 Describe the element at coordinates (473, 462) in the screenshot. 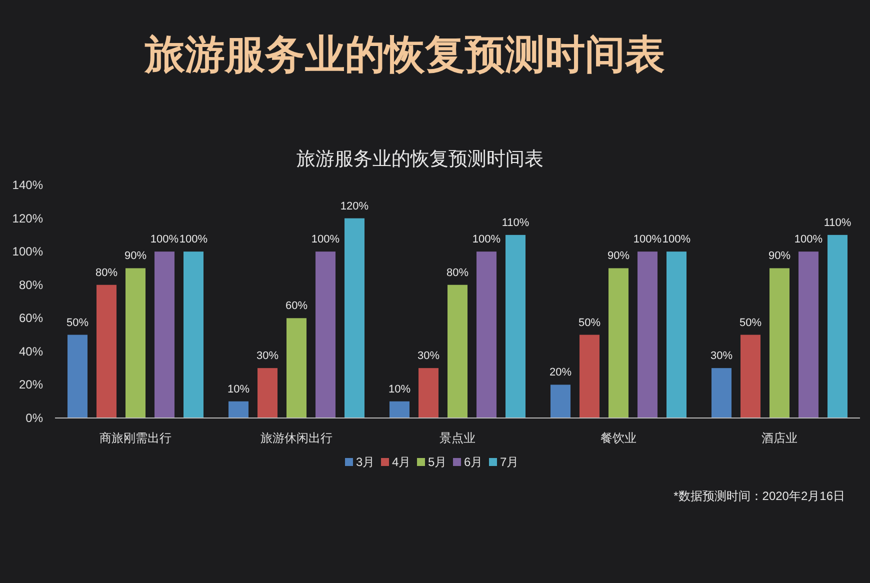

I see `legend-label: 6月` at that location.